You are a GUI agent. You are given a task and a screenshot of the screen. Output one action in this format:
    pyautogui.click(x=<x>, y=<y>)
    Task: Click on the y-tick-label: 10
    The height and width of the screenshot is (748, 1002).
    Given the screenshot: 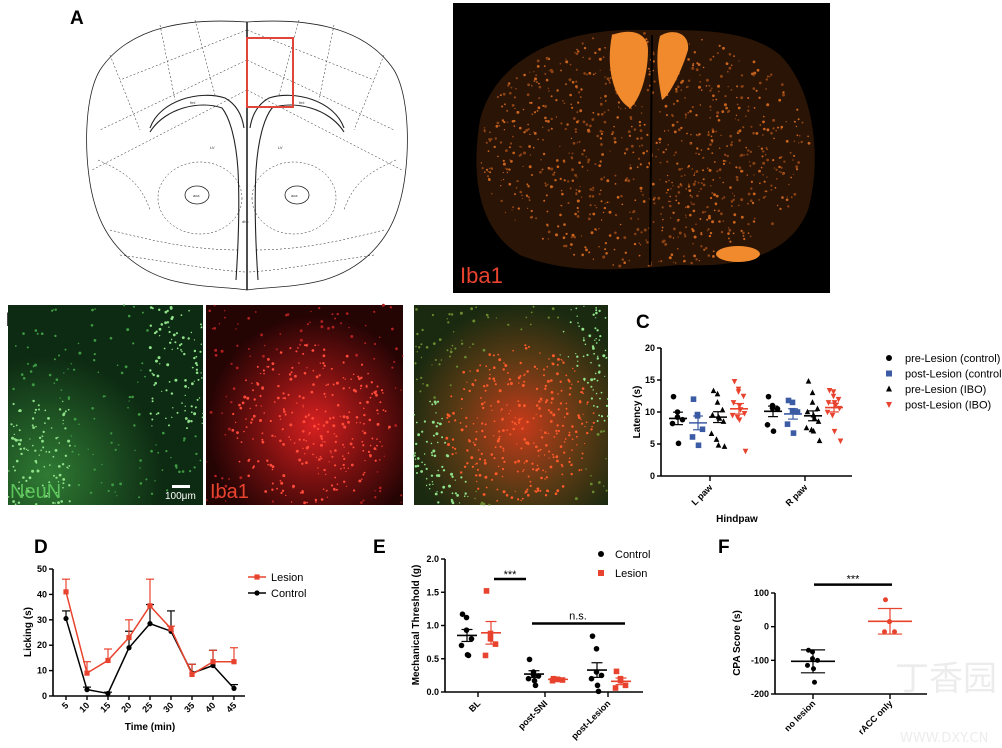 What is the action you would take?
    pyautogui.click(x=650, y=412)
    